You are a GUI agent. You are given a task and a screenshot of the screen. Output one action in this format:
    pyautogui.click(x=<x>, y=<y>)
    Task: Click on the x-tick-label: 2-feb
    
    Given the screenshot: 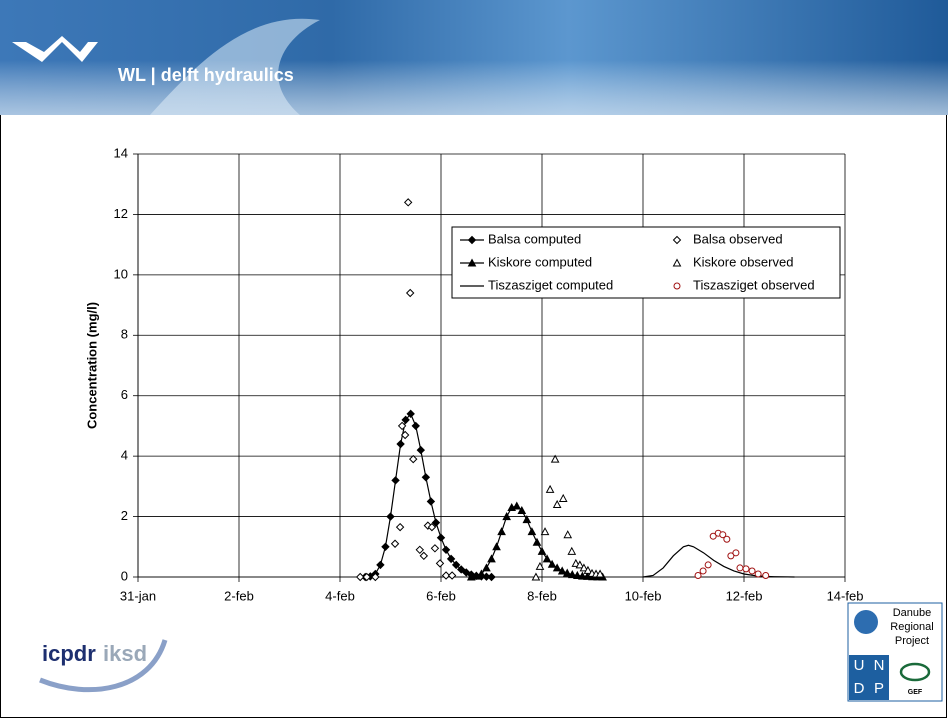 What is the action you would take?
    pyautogui.click(x=239, y=595)
    